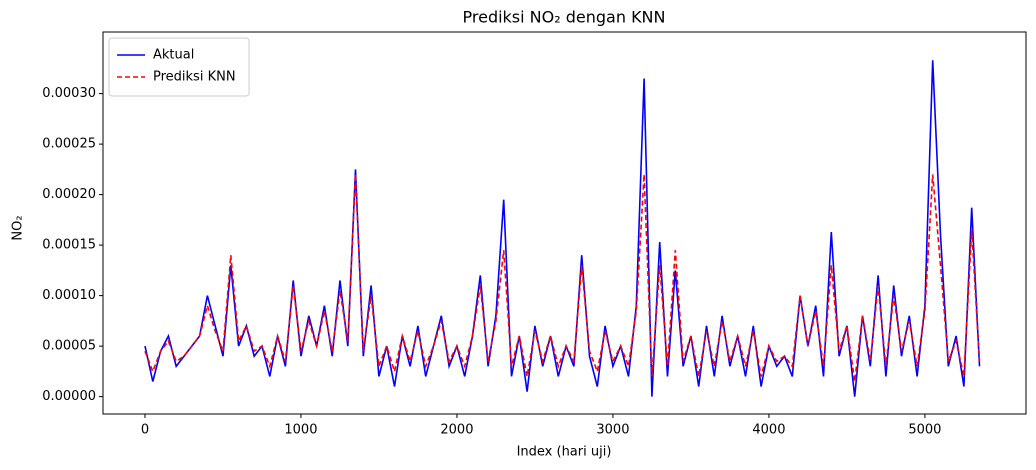 The width and height of the screenshot is (1036, 470). I want to click on y-tick-label: 0.00000, so click(69, 396).